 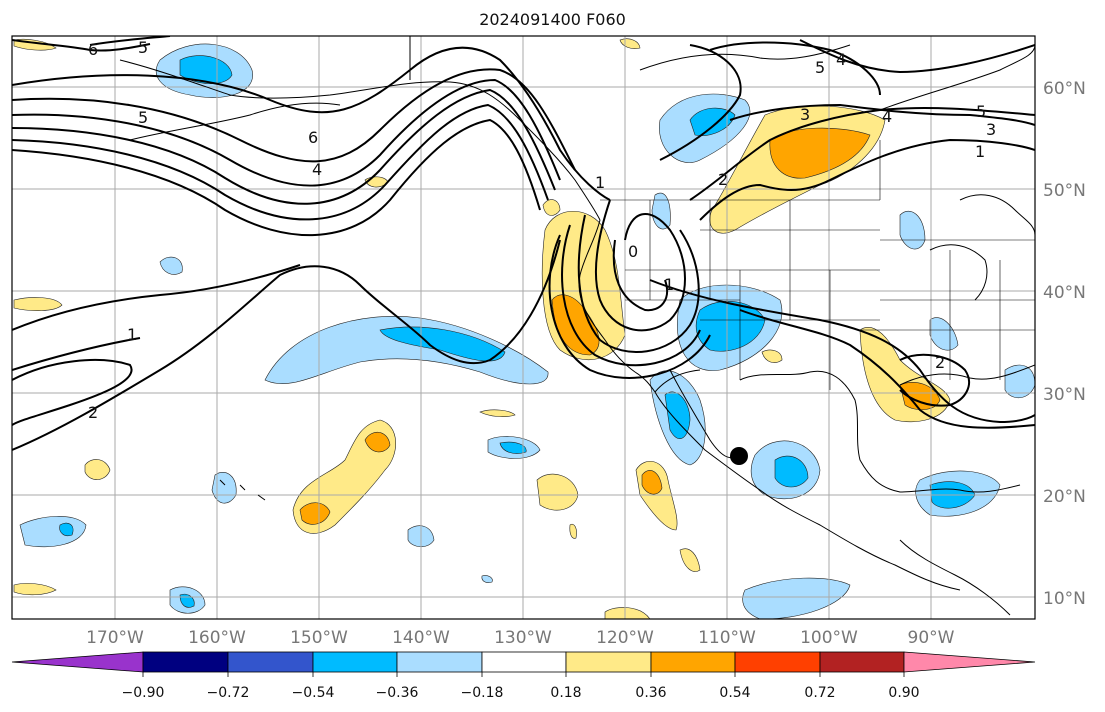 What do you see at coordinates (1064, 497) in the screenshot?
I see `lat-label: 20°N` at bounding box center [1064, 497].